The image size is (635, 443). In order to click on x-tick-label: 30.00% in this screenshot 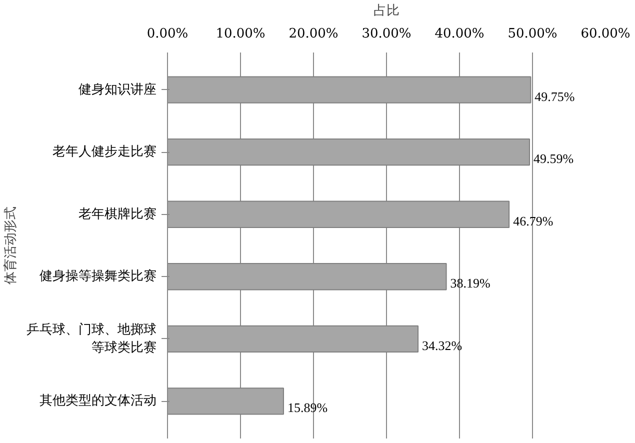, I will do `click(387, 34)`.